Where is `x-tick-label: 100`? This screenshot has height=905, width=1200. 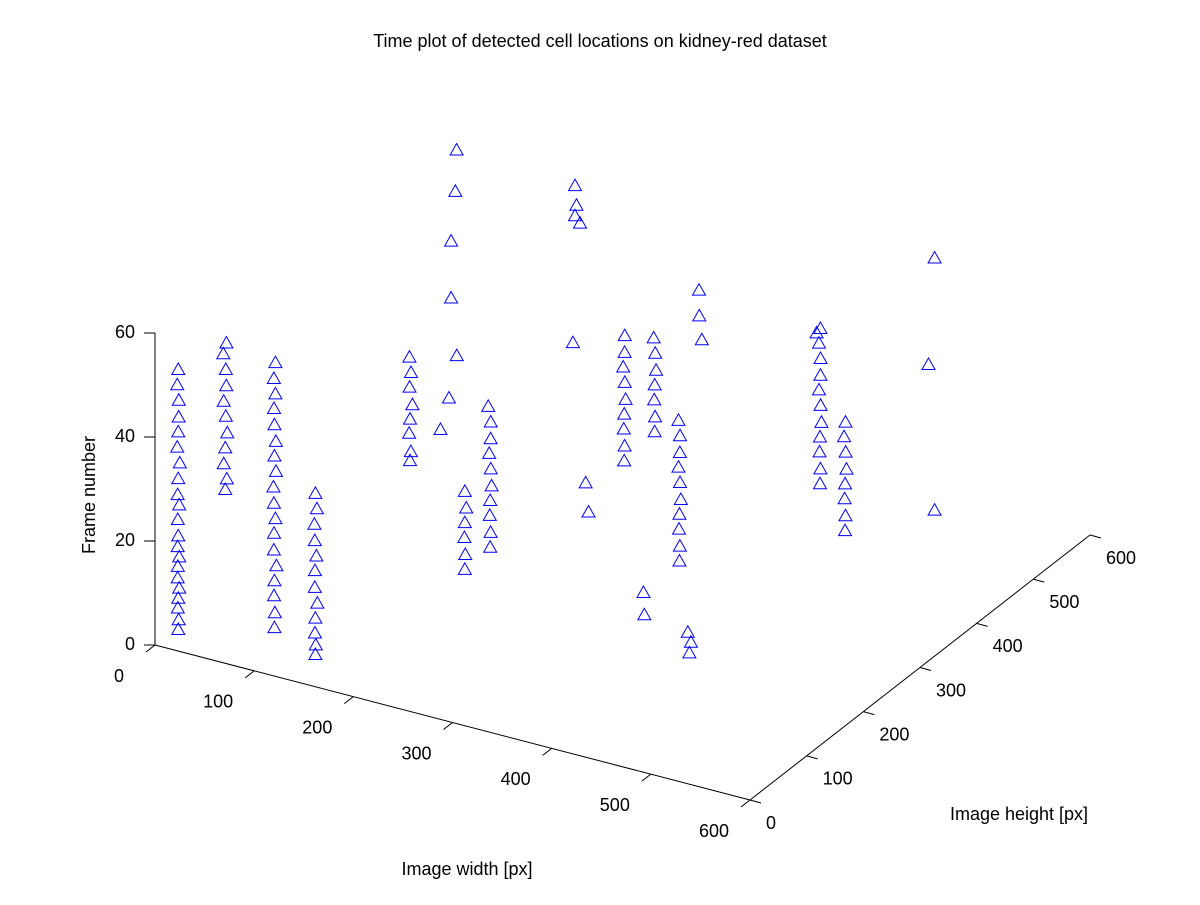 x-tick-label: 100 is located at coordinates (218, 702).